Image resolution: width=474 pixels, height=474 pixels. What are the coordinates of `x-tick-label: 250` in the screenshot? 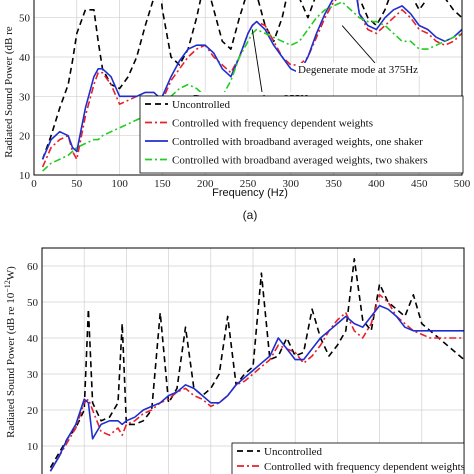 It's located at (248, 184).